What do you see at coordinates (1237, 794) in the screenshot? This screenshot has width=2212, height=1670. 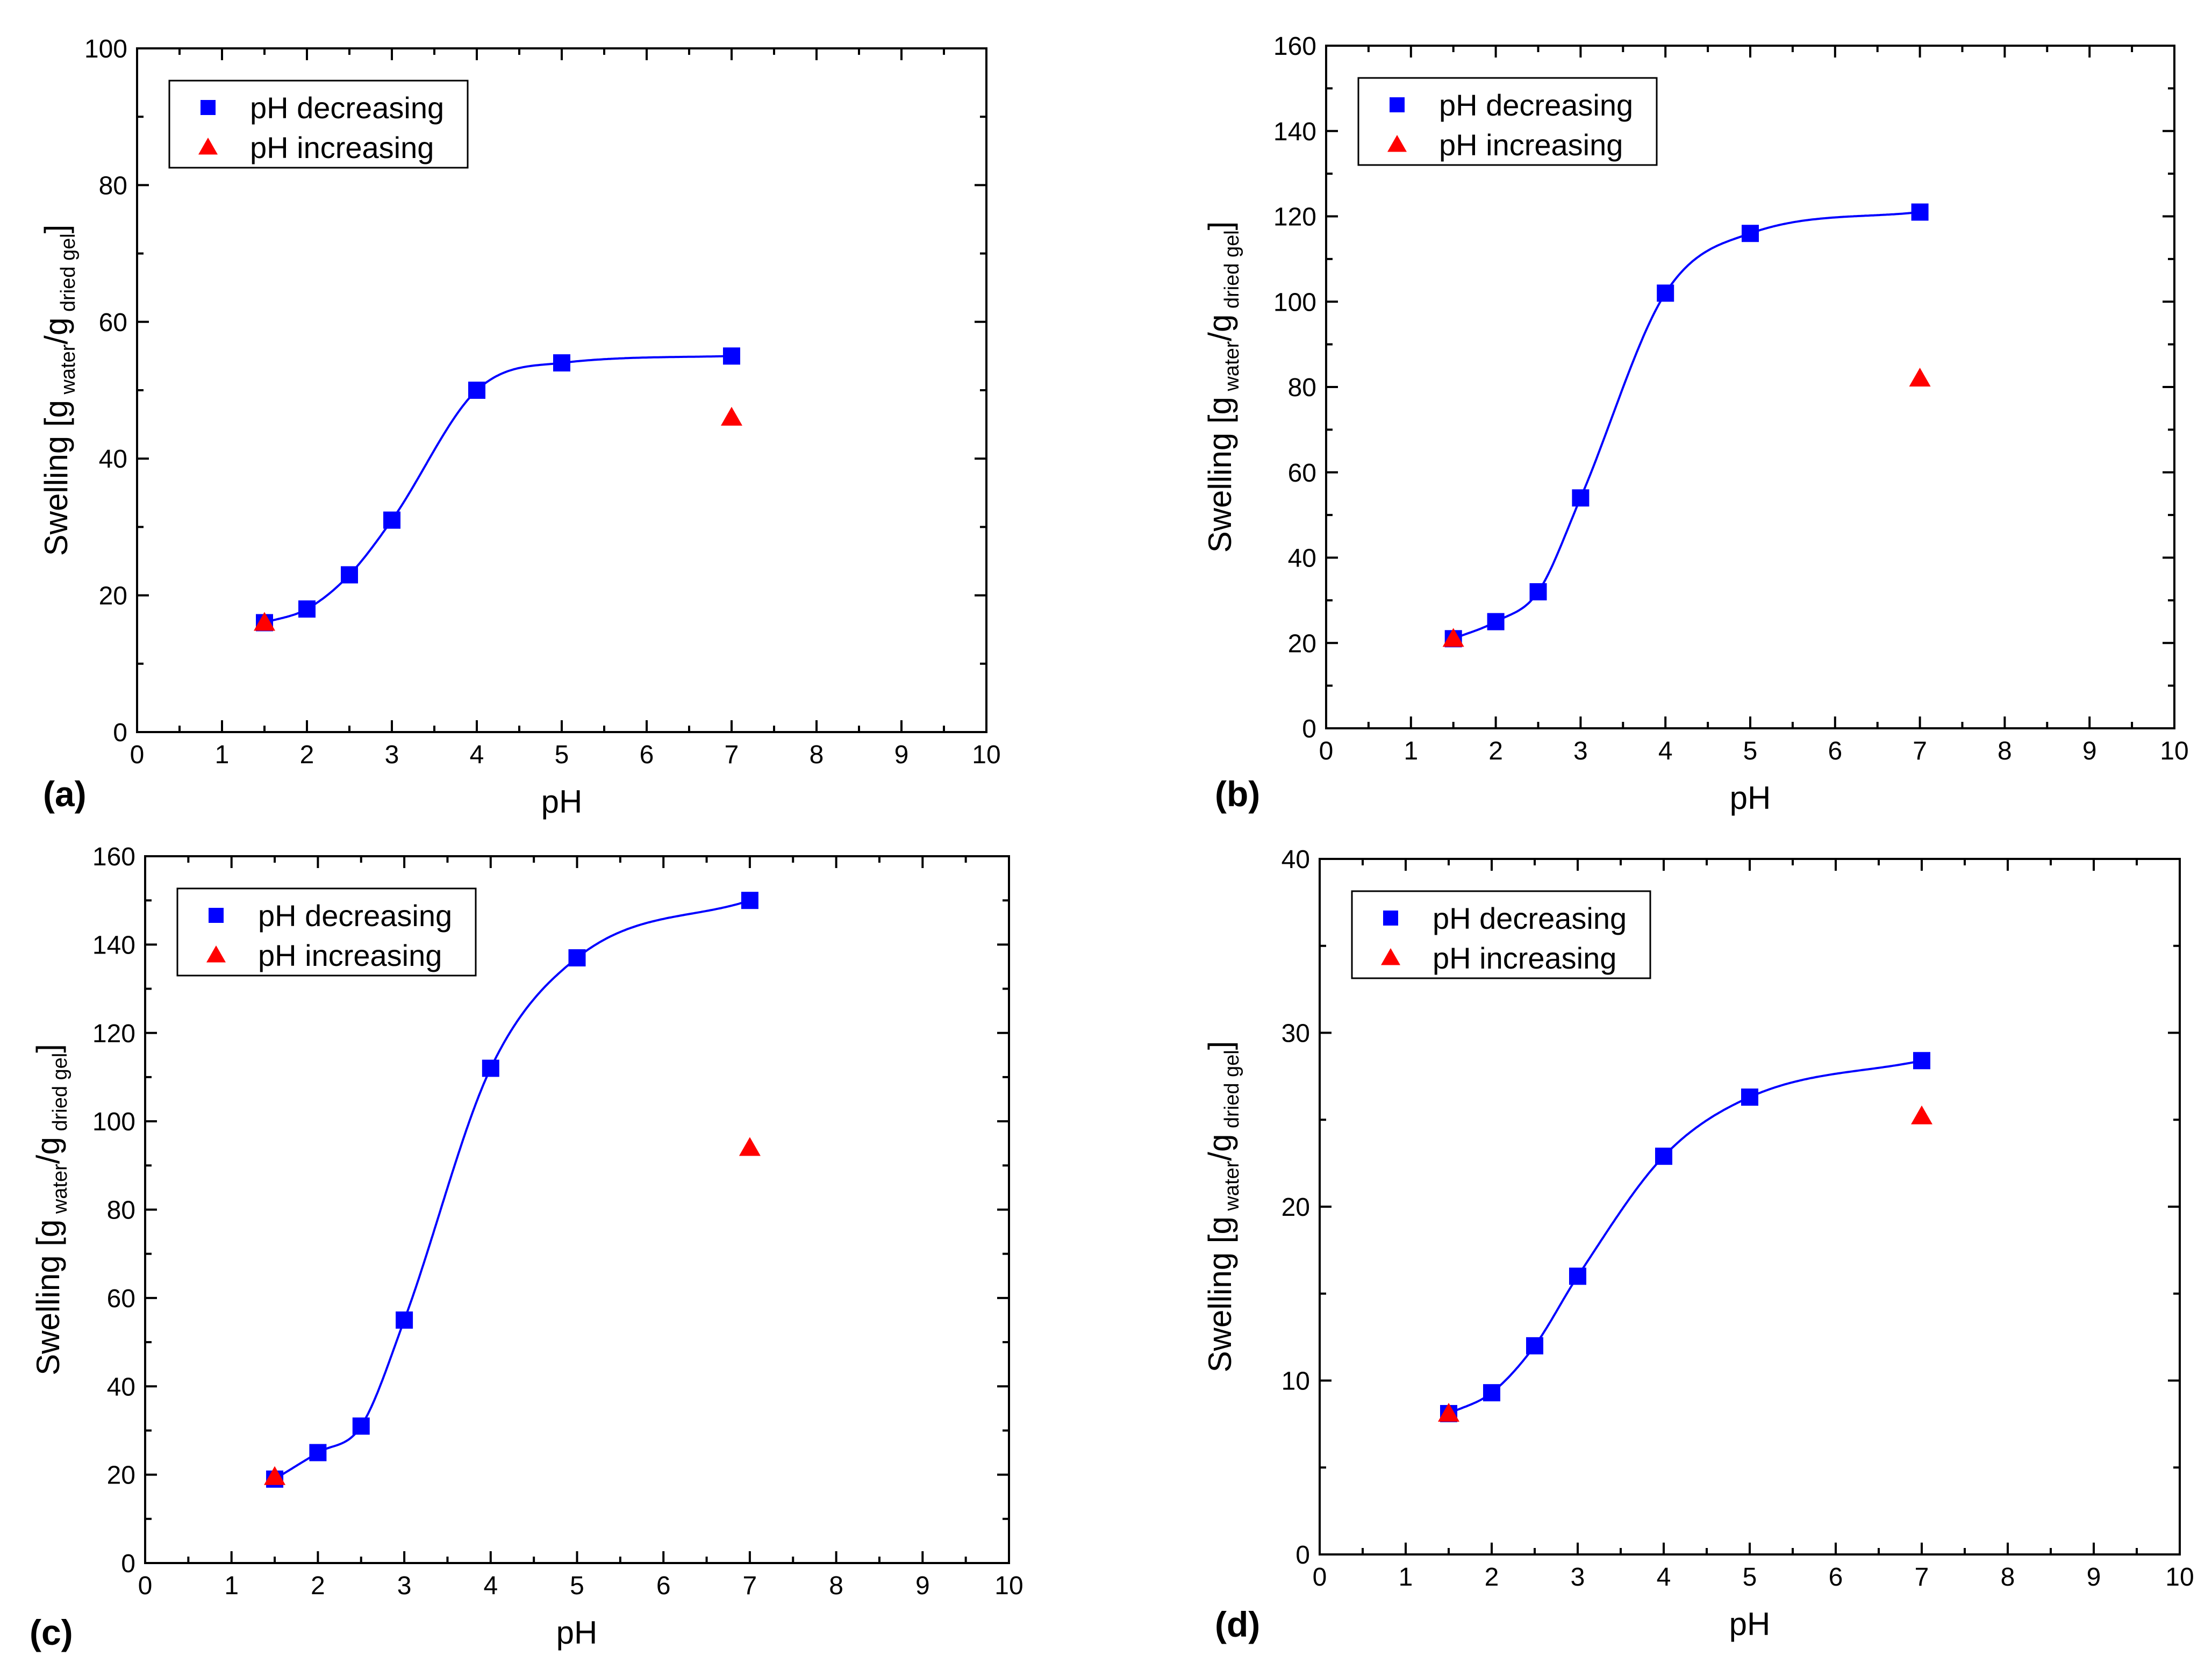 I see `panel-label: (b)` at bounding box center [1237, 794].